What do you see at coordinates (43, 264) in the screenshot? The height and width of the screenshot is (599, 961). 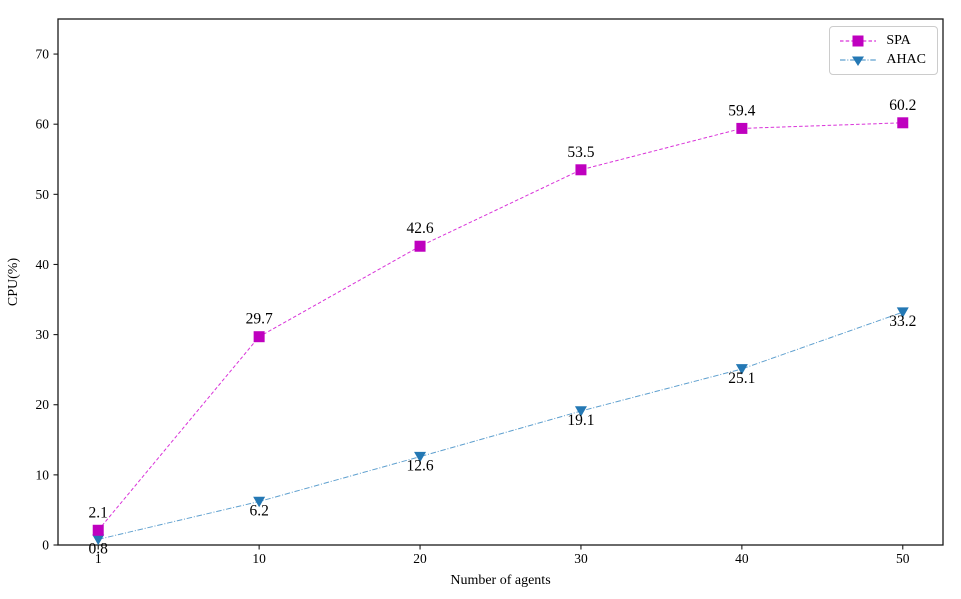 I see `y-tick-label: 40` at bounding box center [43, 264].